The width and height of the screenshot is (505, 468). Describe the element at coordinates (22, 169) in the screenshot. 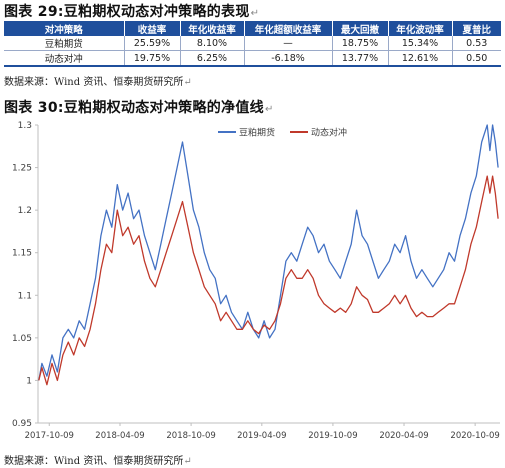

I see `y-tick-label: 1.25` at that location.